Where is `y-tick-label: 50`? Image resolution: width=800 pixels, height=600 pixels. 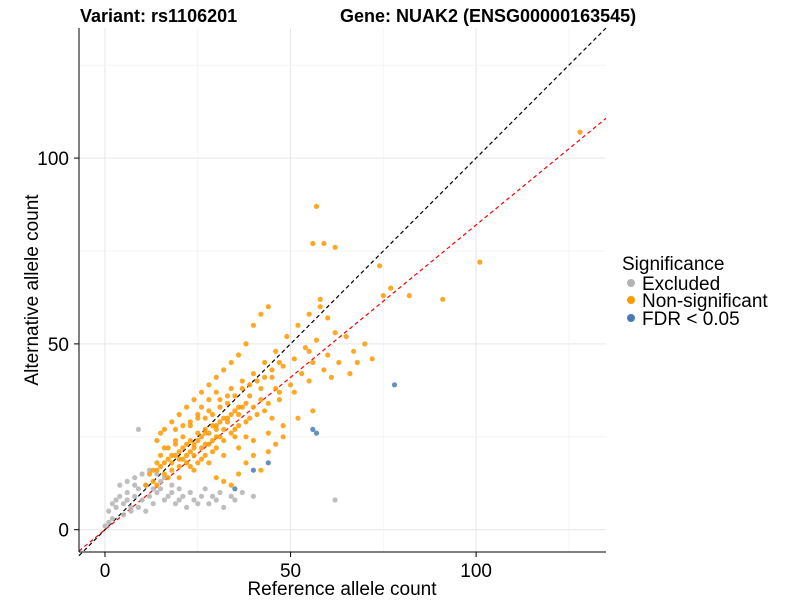
y-tick-label: 50 is located at coordinates (58, 345).